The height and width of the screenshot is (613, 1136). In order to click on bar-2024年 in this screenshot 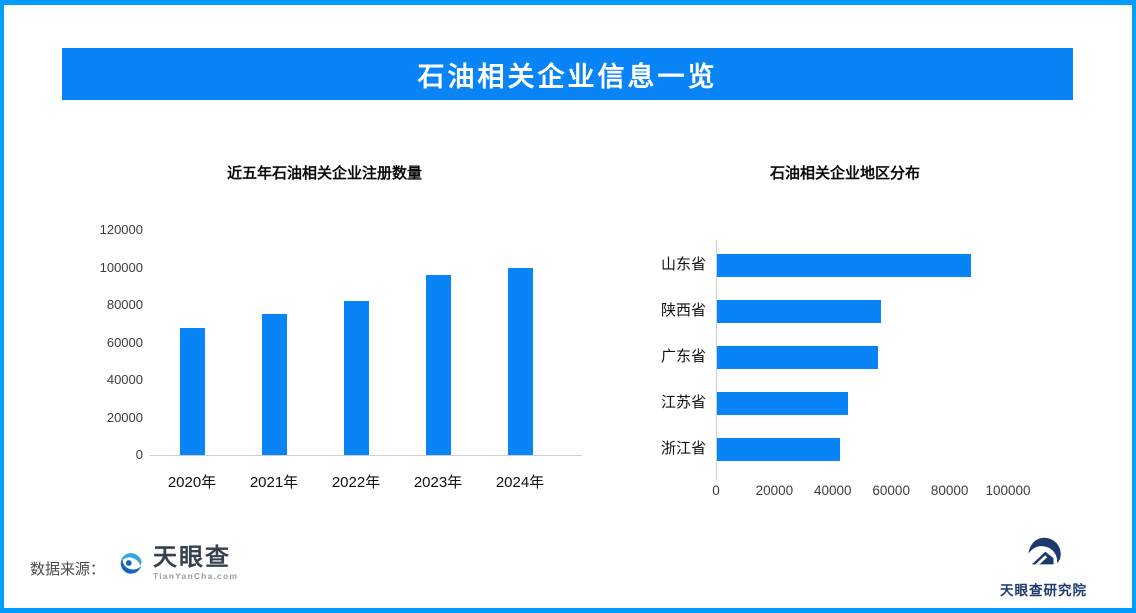, I will do `click(520, 361)`.